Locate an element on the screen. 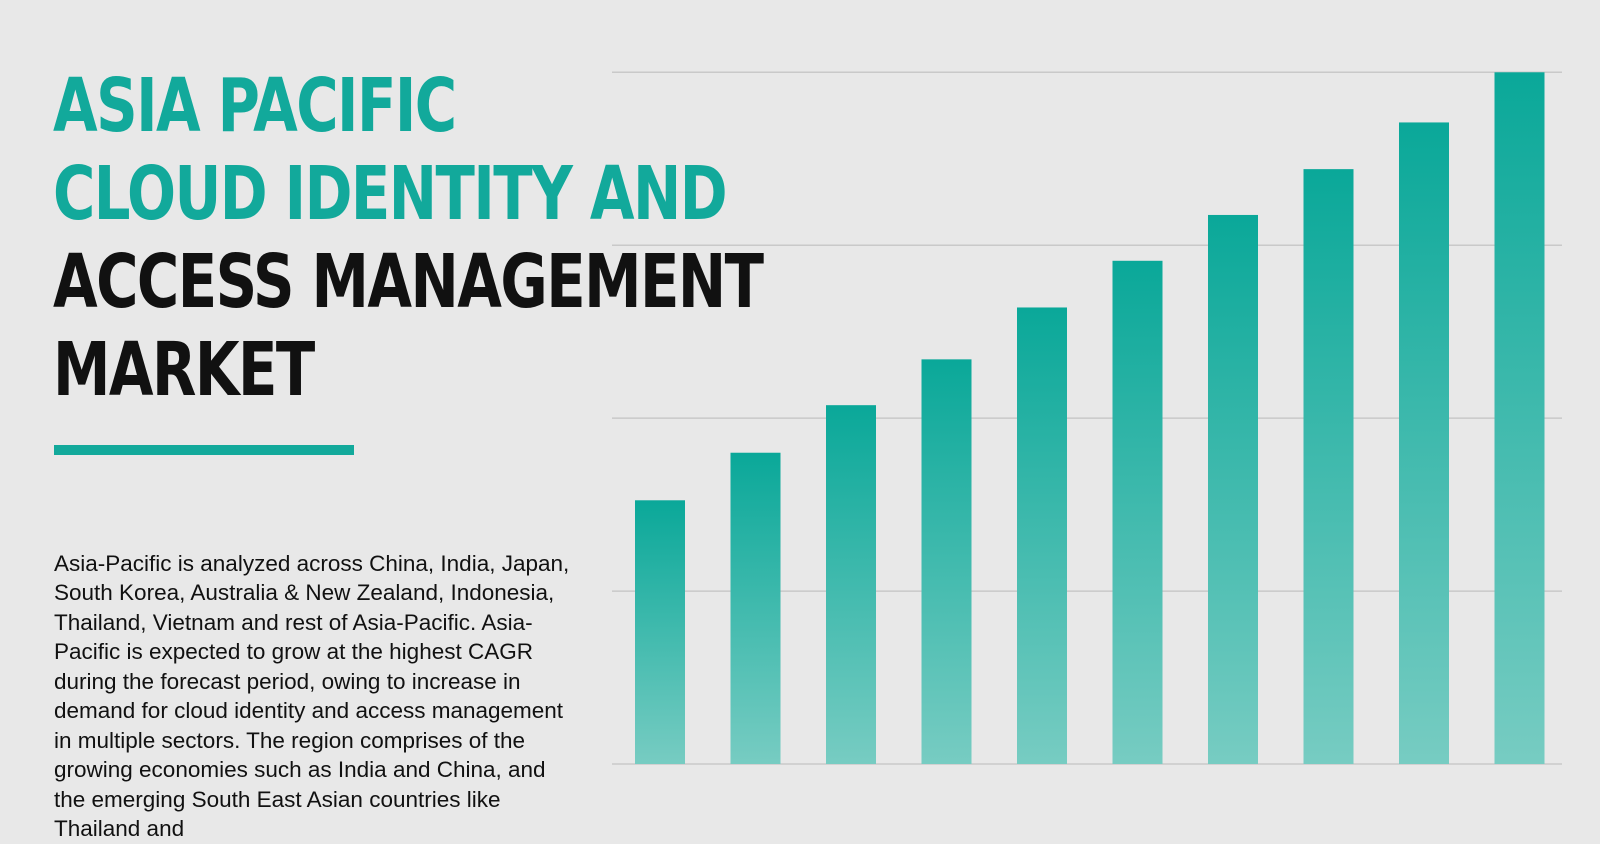 This screenshot has height=844, width=1600. title-divider is located at coordinates (204, 450).